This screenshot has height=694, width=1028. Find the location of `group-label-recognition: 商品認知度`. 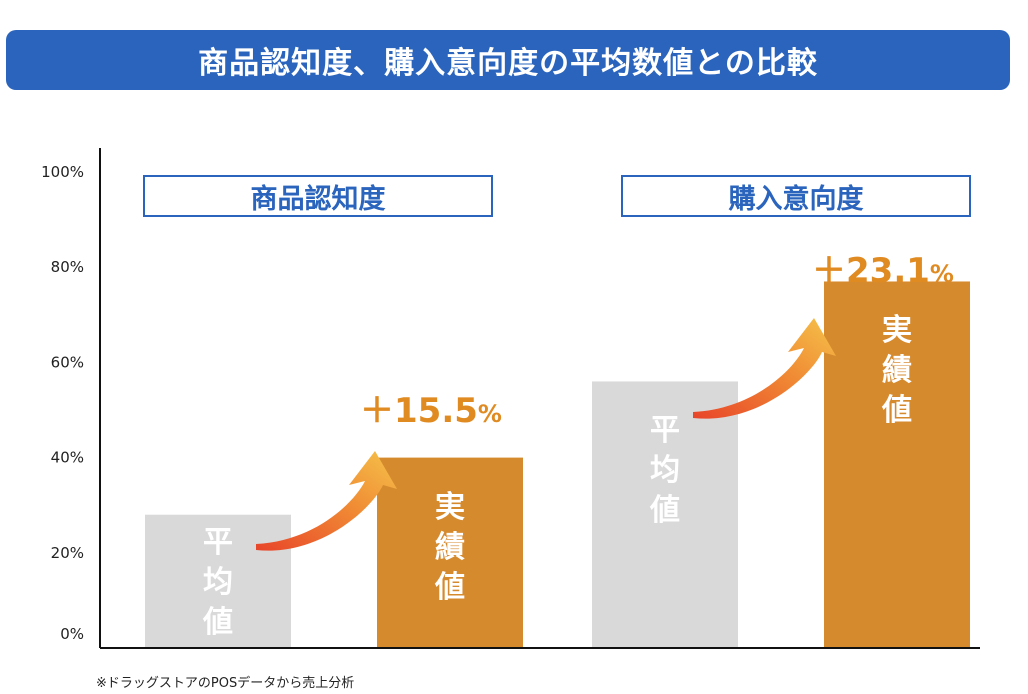

group-label-recognition: 商品認知度 is located at coordinates (318, 196).